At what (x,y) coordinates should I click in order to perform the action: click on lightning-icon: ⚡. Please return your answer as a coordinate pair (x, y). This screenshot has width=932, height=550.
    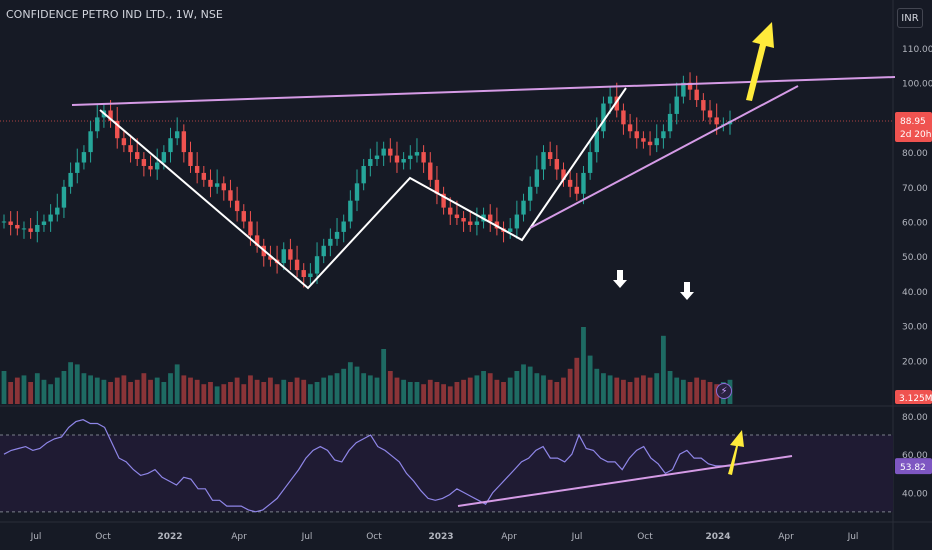
    Looking at the image, I should click on (724, 391).